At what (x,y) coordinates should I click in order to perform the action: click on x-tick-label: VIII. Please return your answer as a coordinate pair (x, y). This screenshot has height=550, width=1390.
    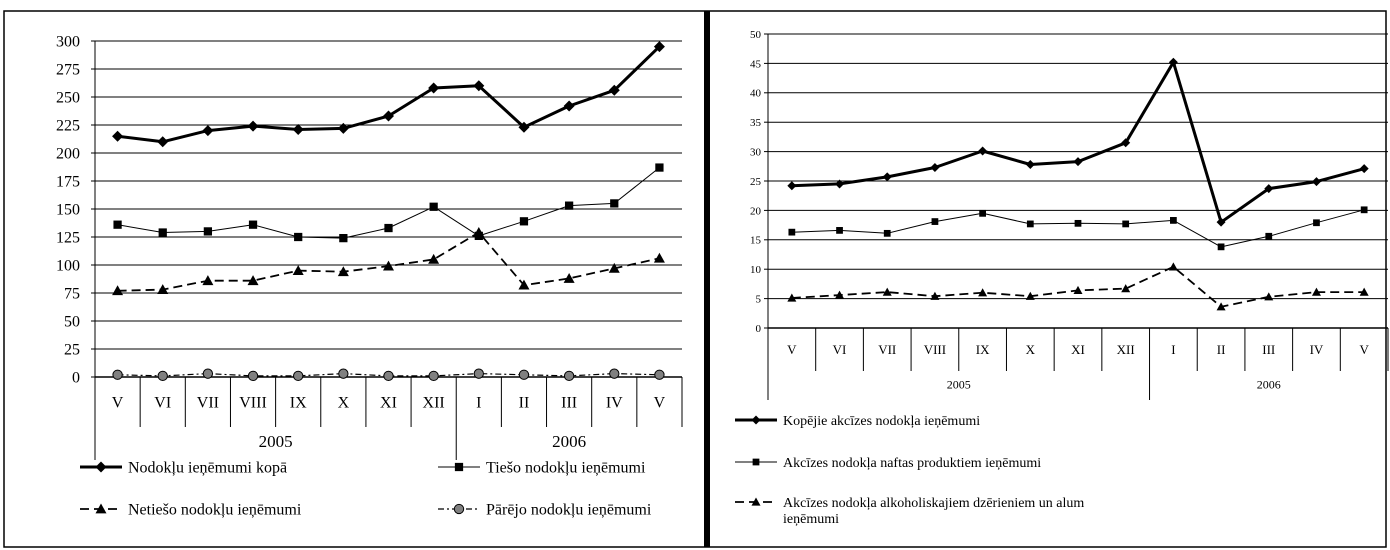
    Looking at the image, I should click on (253, 403).